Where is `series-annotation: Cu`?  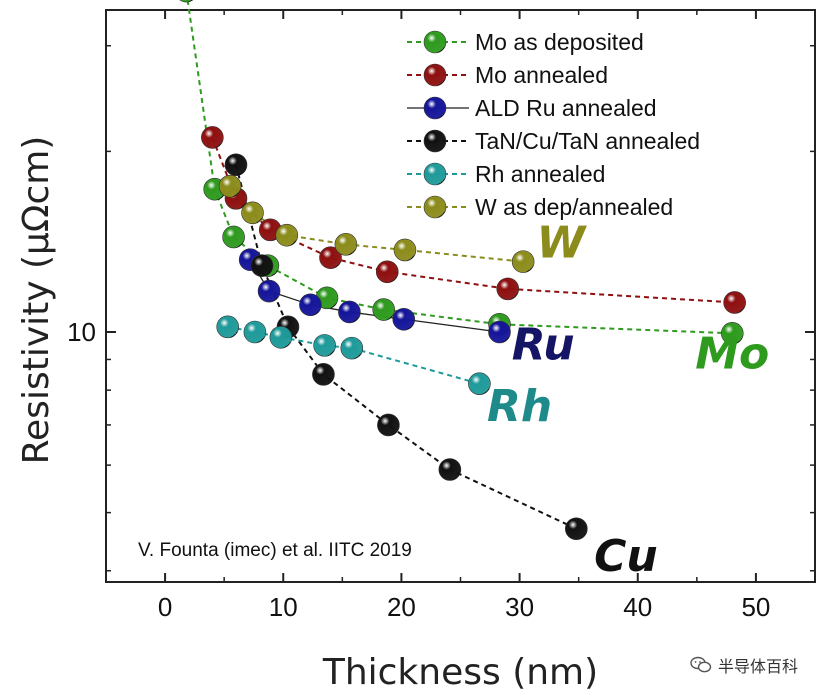 series-annotation: Cu is located at coordinates (626, 556).